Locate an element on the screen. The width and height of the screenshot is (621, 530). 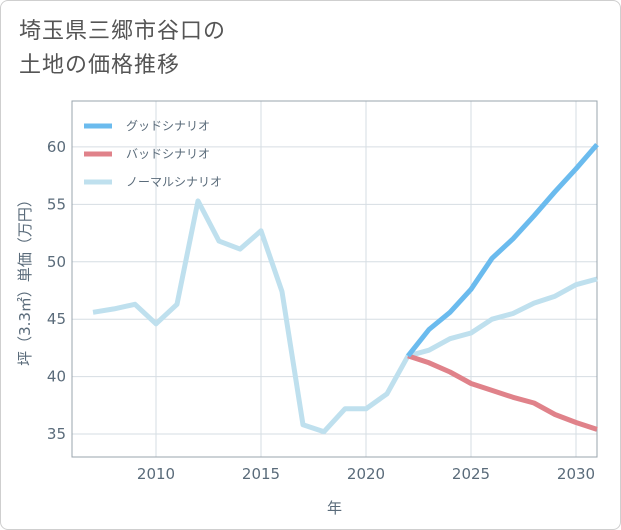
x-tick-label: 2030 is located at coordinates (576, 474).